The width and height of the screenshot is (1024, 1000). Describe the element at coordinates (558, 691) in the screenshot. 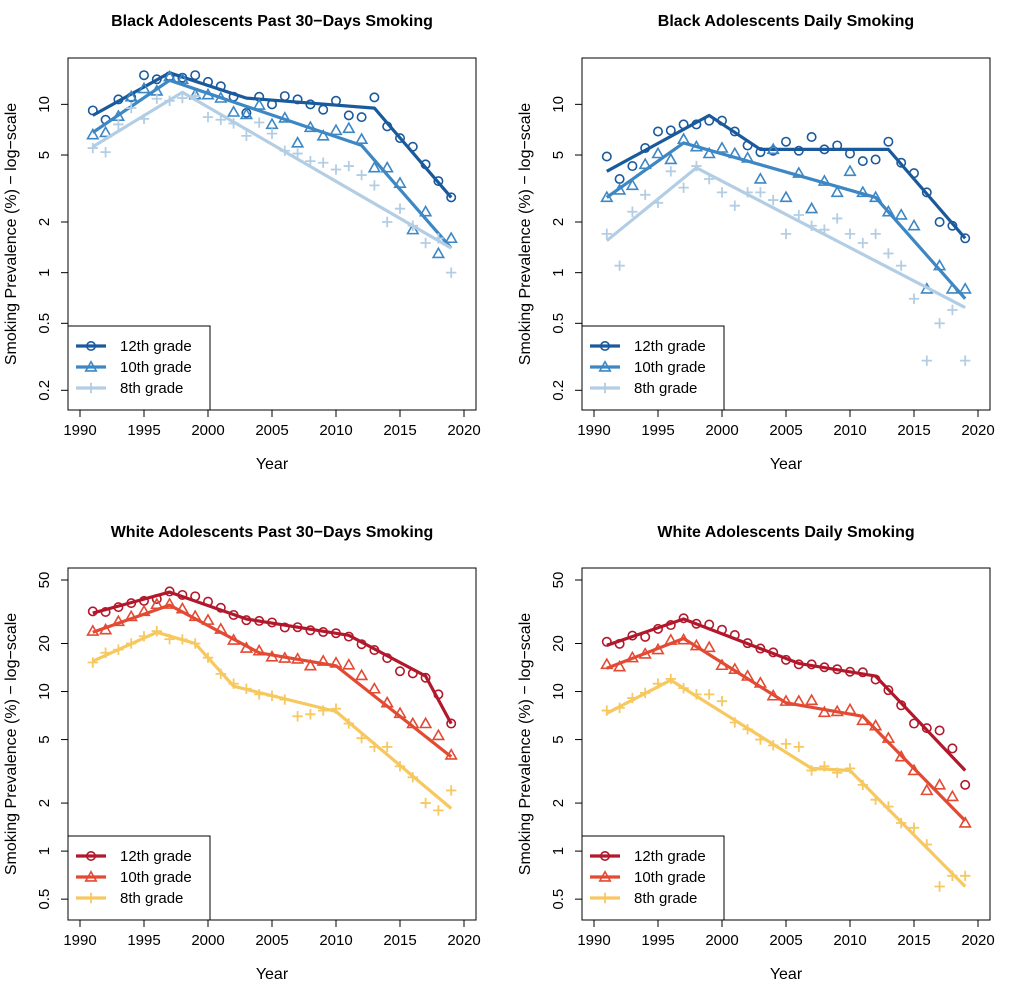

I see `y-tick-label: 10` at that location.